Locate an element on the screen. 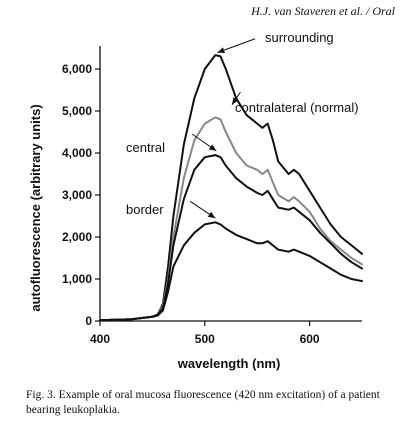  y-tick-label: 5,000 is located at coordinates (77, 111).